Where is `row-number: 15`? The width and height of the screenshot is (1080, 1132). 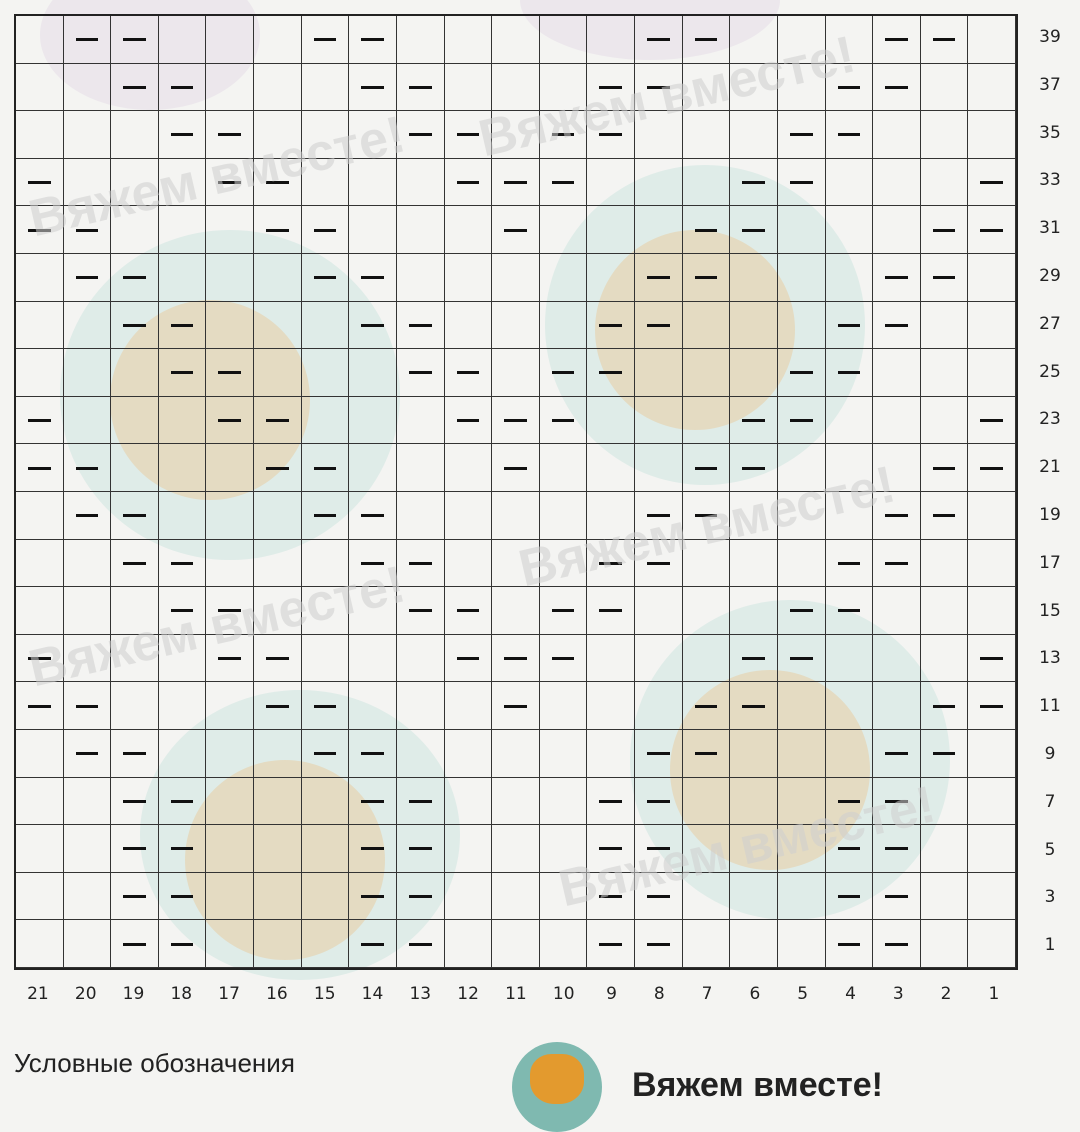
row-number: 15 is located at coordinates (1050, 610).